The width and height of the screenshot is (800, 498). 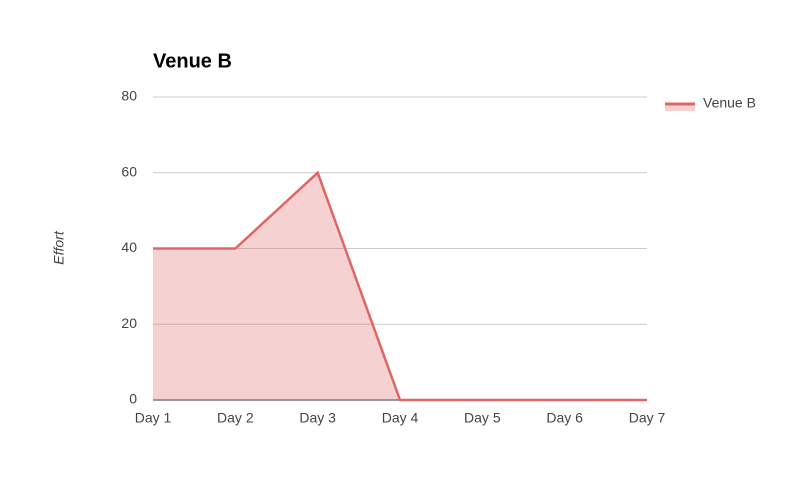 What do you see at coordinates (564, 418) in the screenshot?
I see `x-tick-label: Day 6` at bounding box center [564, 418].